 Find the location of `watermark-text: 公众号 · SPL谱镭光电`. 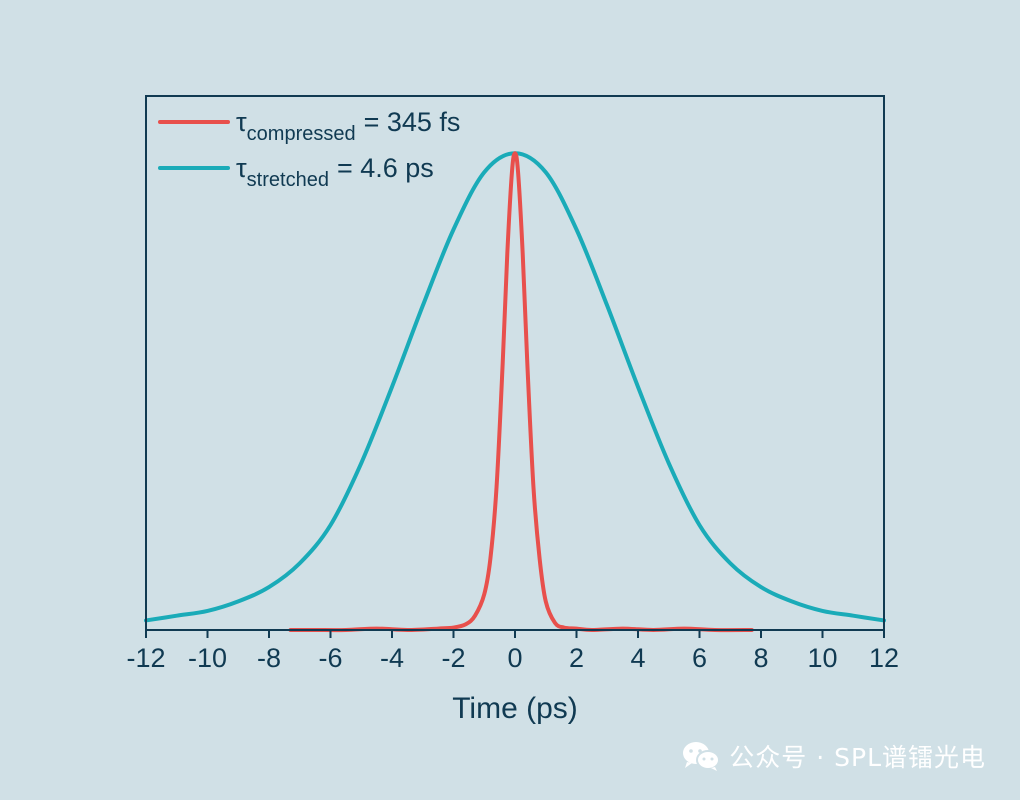

watermark-text: 公众号 · SPL谱镭光电 is located at coordinates (857, 757).